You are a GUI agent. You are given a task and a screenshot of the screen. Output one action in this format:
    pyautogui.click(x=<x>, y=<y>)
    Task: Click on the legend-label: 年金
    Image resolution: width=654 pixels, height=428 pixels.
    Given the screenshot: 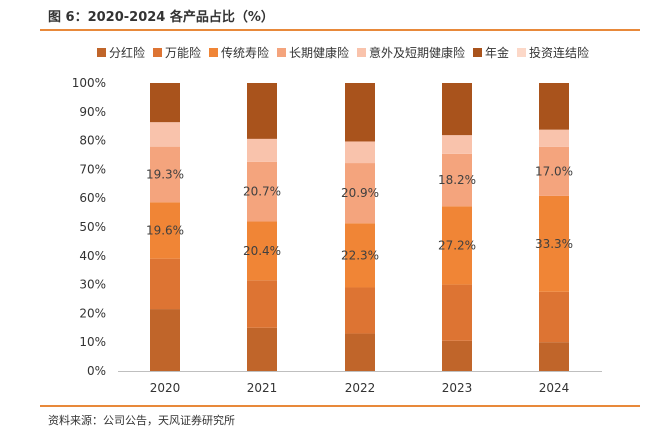 What is the action you would take?
    pyautogui.click(x=497, y=52)
    